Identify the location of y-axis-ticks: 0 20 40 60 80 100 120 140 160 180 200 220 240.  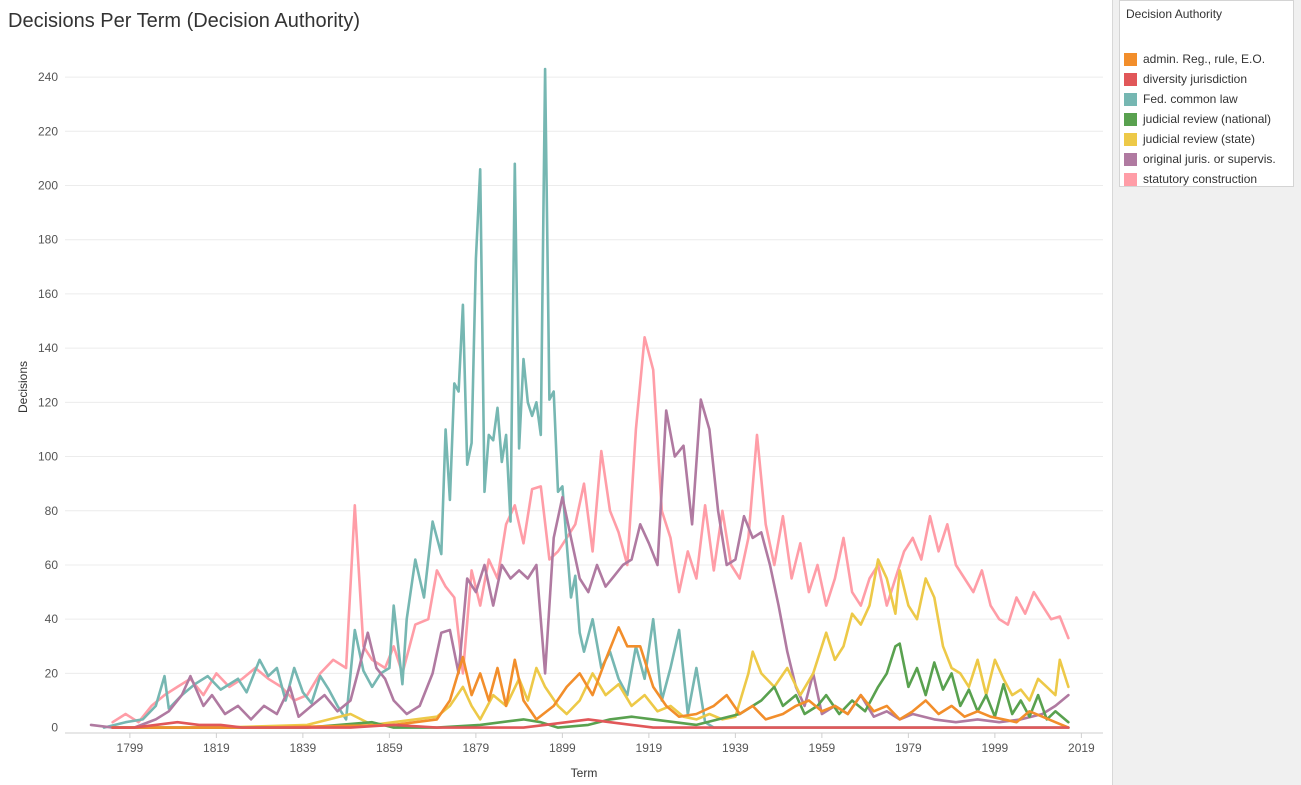
(48, 402).